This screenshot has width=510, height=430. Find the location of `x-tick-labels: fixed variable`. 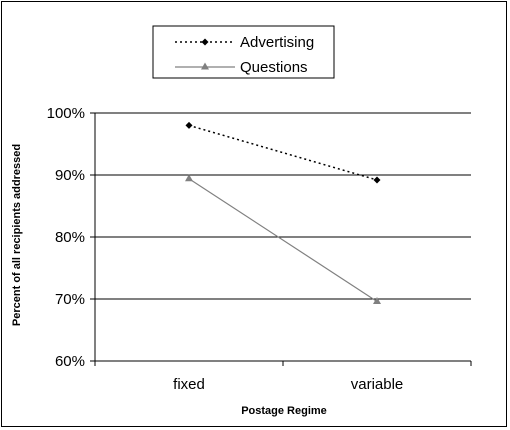

x-tick-labels: fixed variable is located at coordinates (288, 384).